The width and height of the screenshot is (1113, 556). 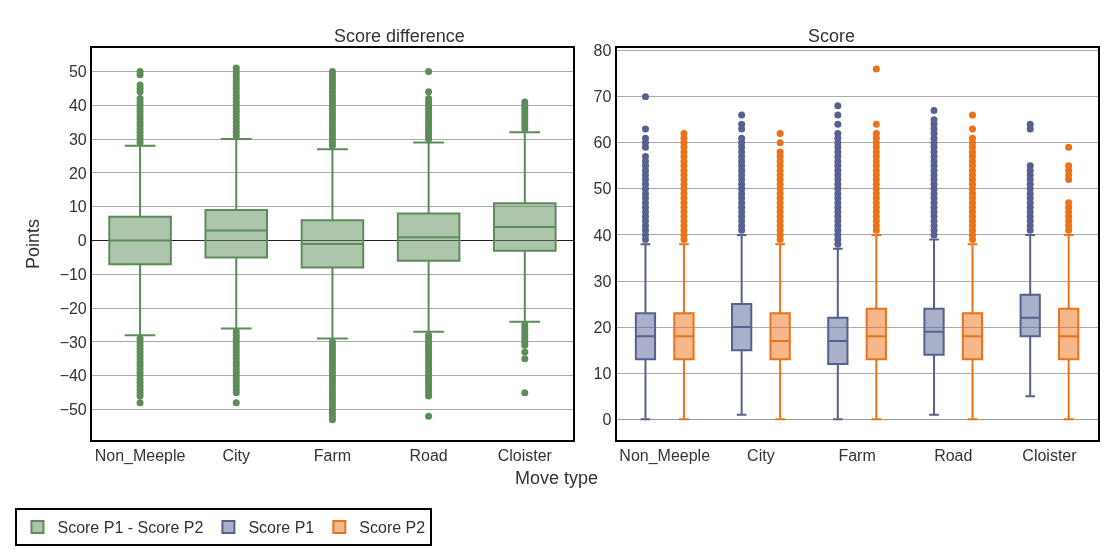 What do you see at coordinates (73, 342) in the screenshot?
I see `y-tick-label: −30` at bounding box center [73, 342].